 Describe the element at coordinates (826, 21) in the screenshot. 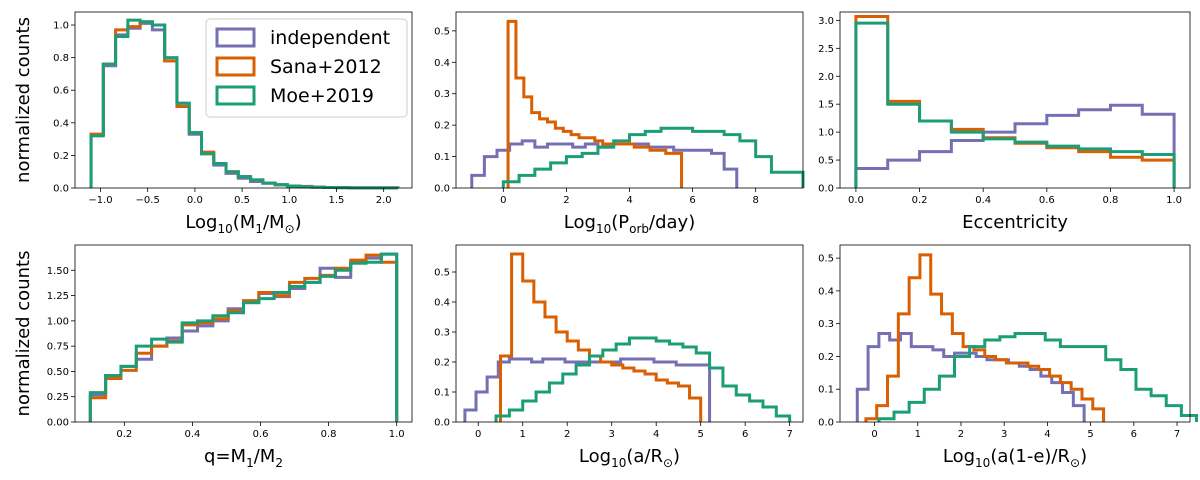

I see `ytick-label-p3-6: 3.0` at that location.